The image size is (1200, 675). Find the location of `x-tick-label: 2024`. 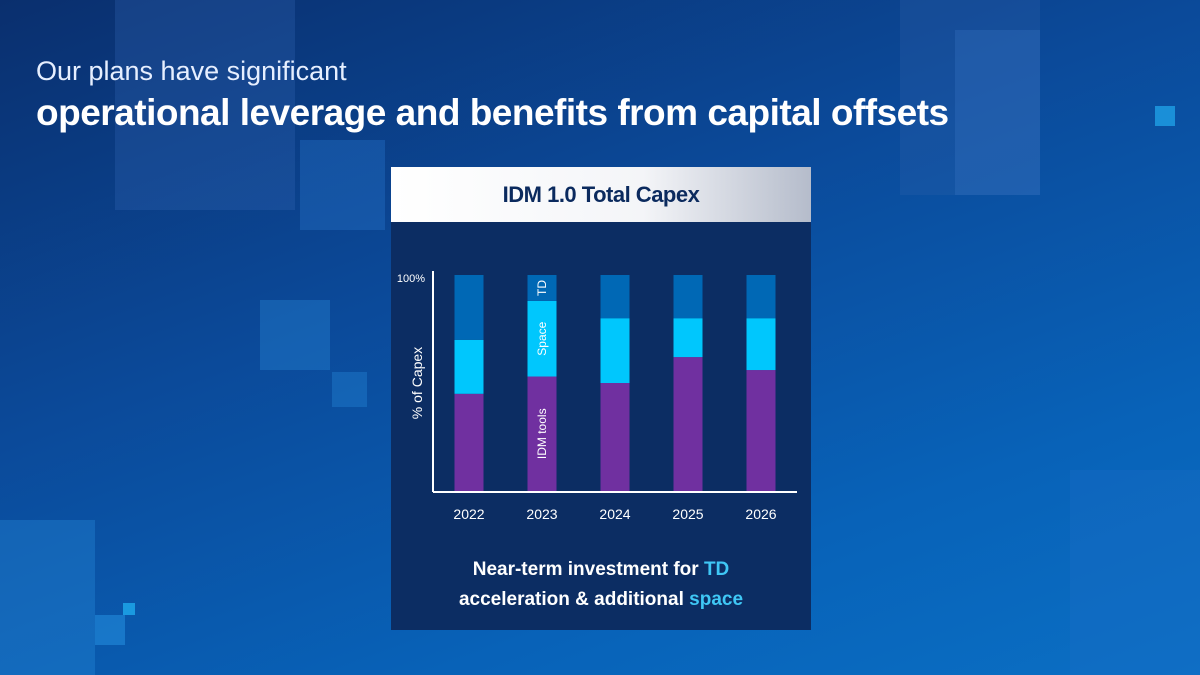

x-tick-label: 2024 is located at coordinates (614, 514).